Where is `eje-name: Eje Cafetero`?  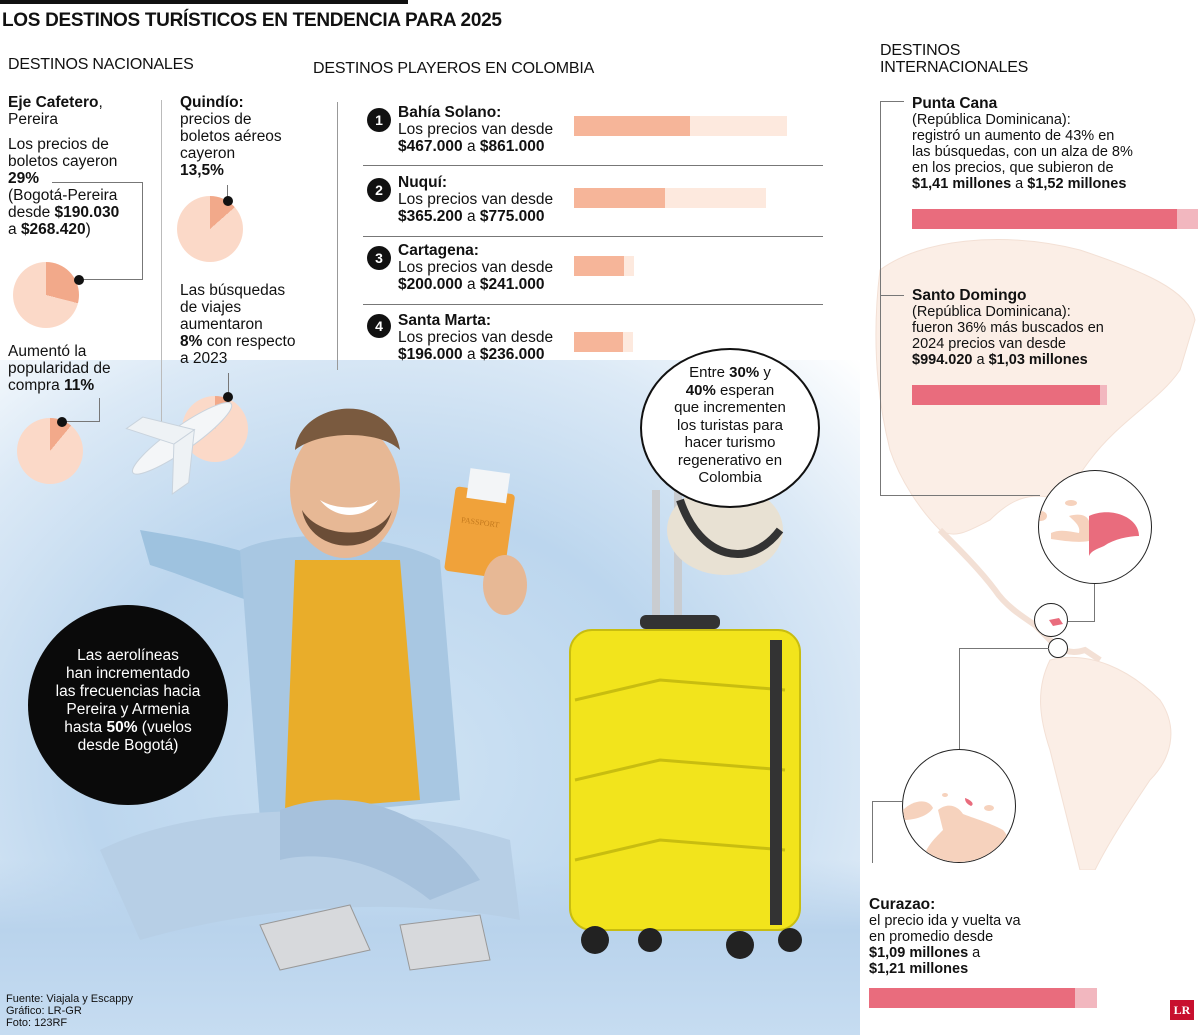
eje-name: Eje Cafetero is located at coordinates (53, 102).